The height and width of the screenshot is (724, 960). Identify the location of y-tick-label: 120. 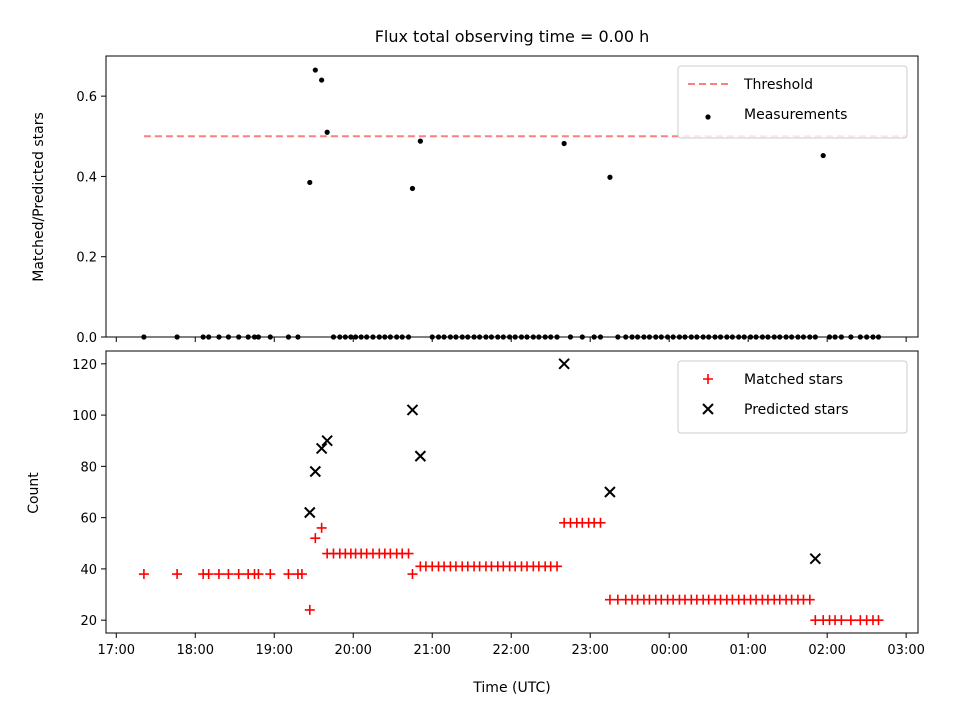
(84, 365).